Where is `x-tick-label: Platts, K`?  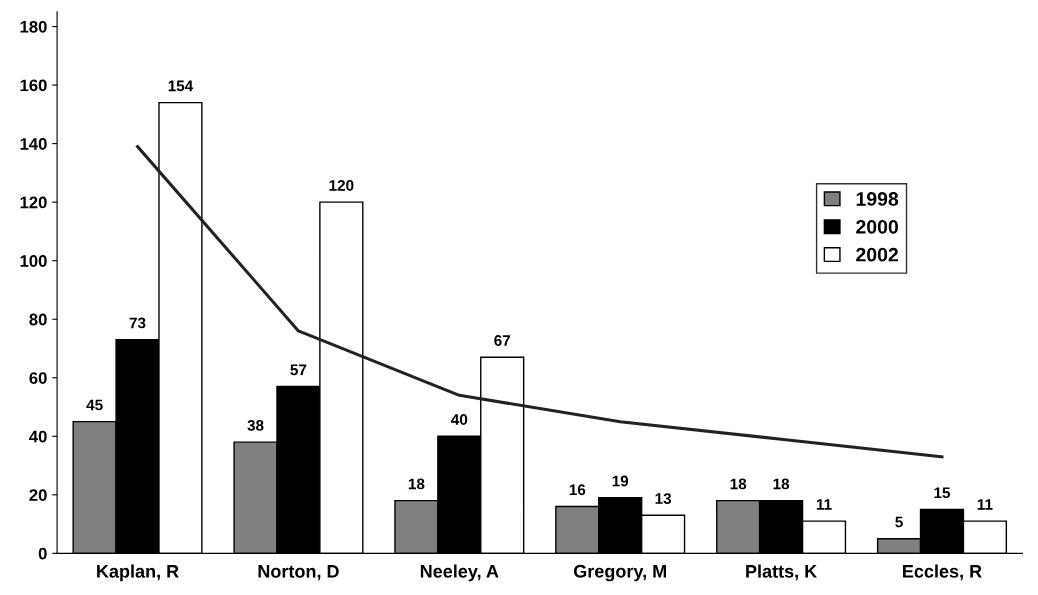 x-tick-label: Platts, K is located at coordinates (782, 572).